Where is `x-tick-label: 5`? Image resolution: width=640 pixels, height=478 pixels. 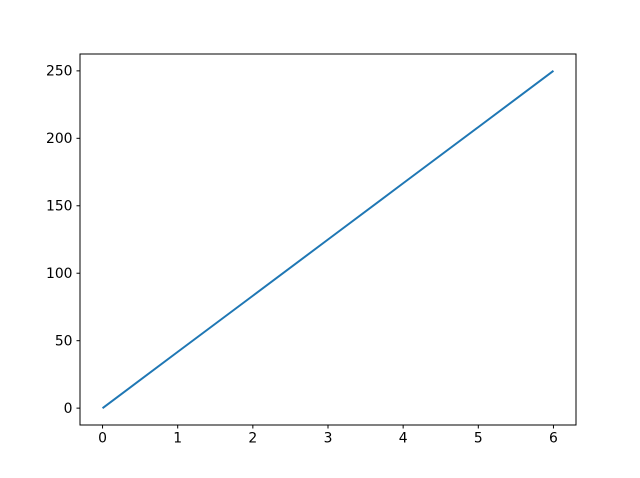 x-tick-label: 5 is located at coordinates (478, 439).